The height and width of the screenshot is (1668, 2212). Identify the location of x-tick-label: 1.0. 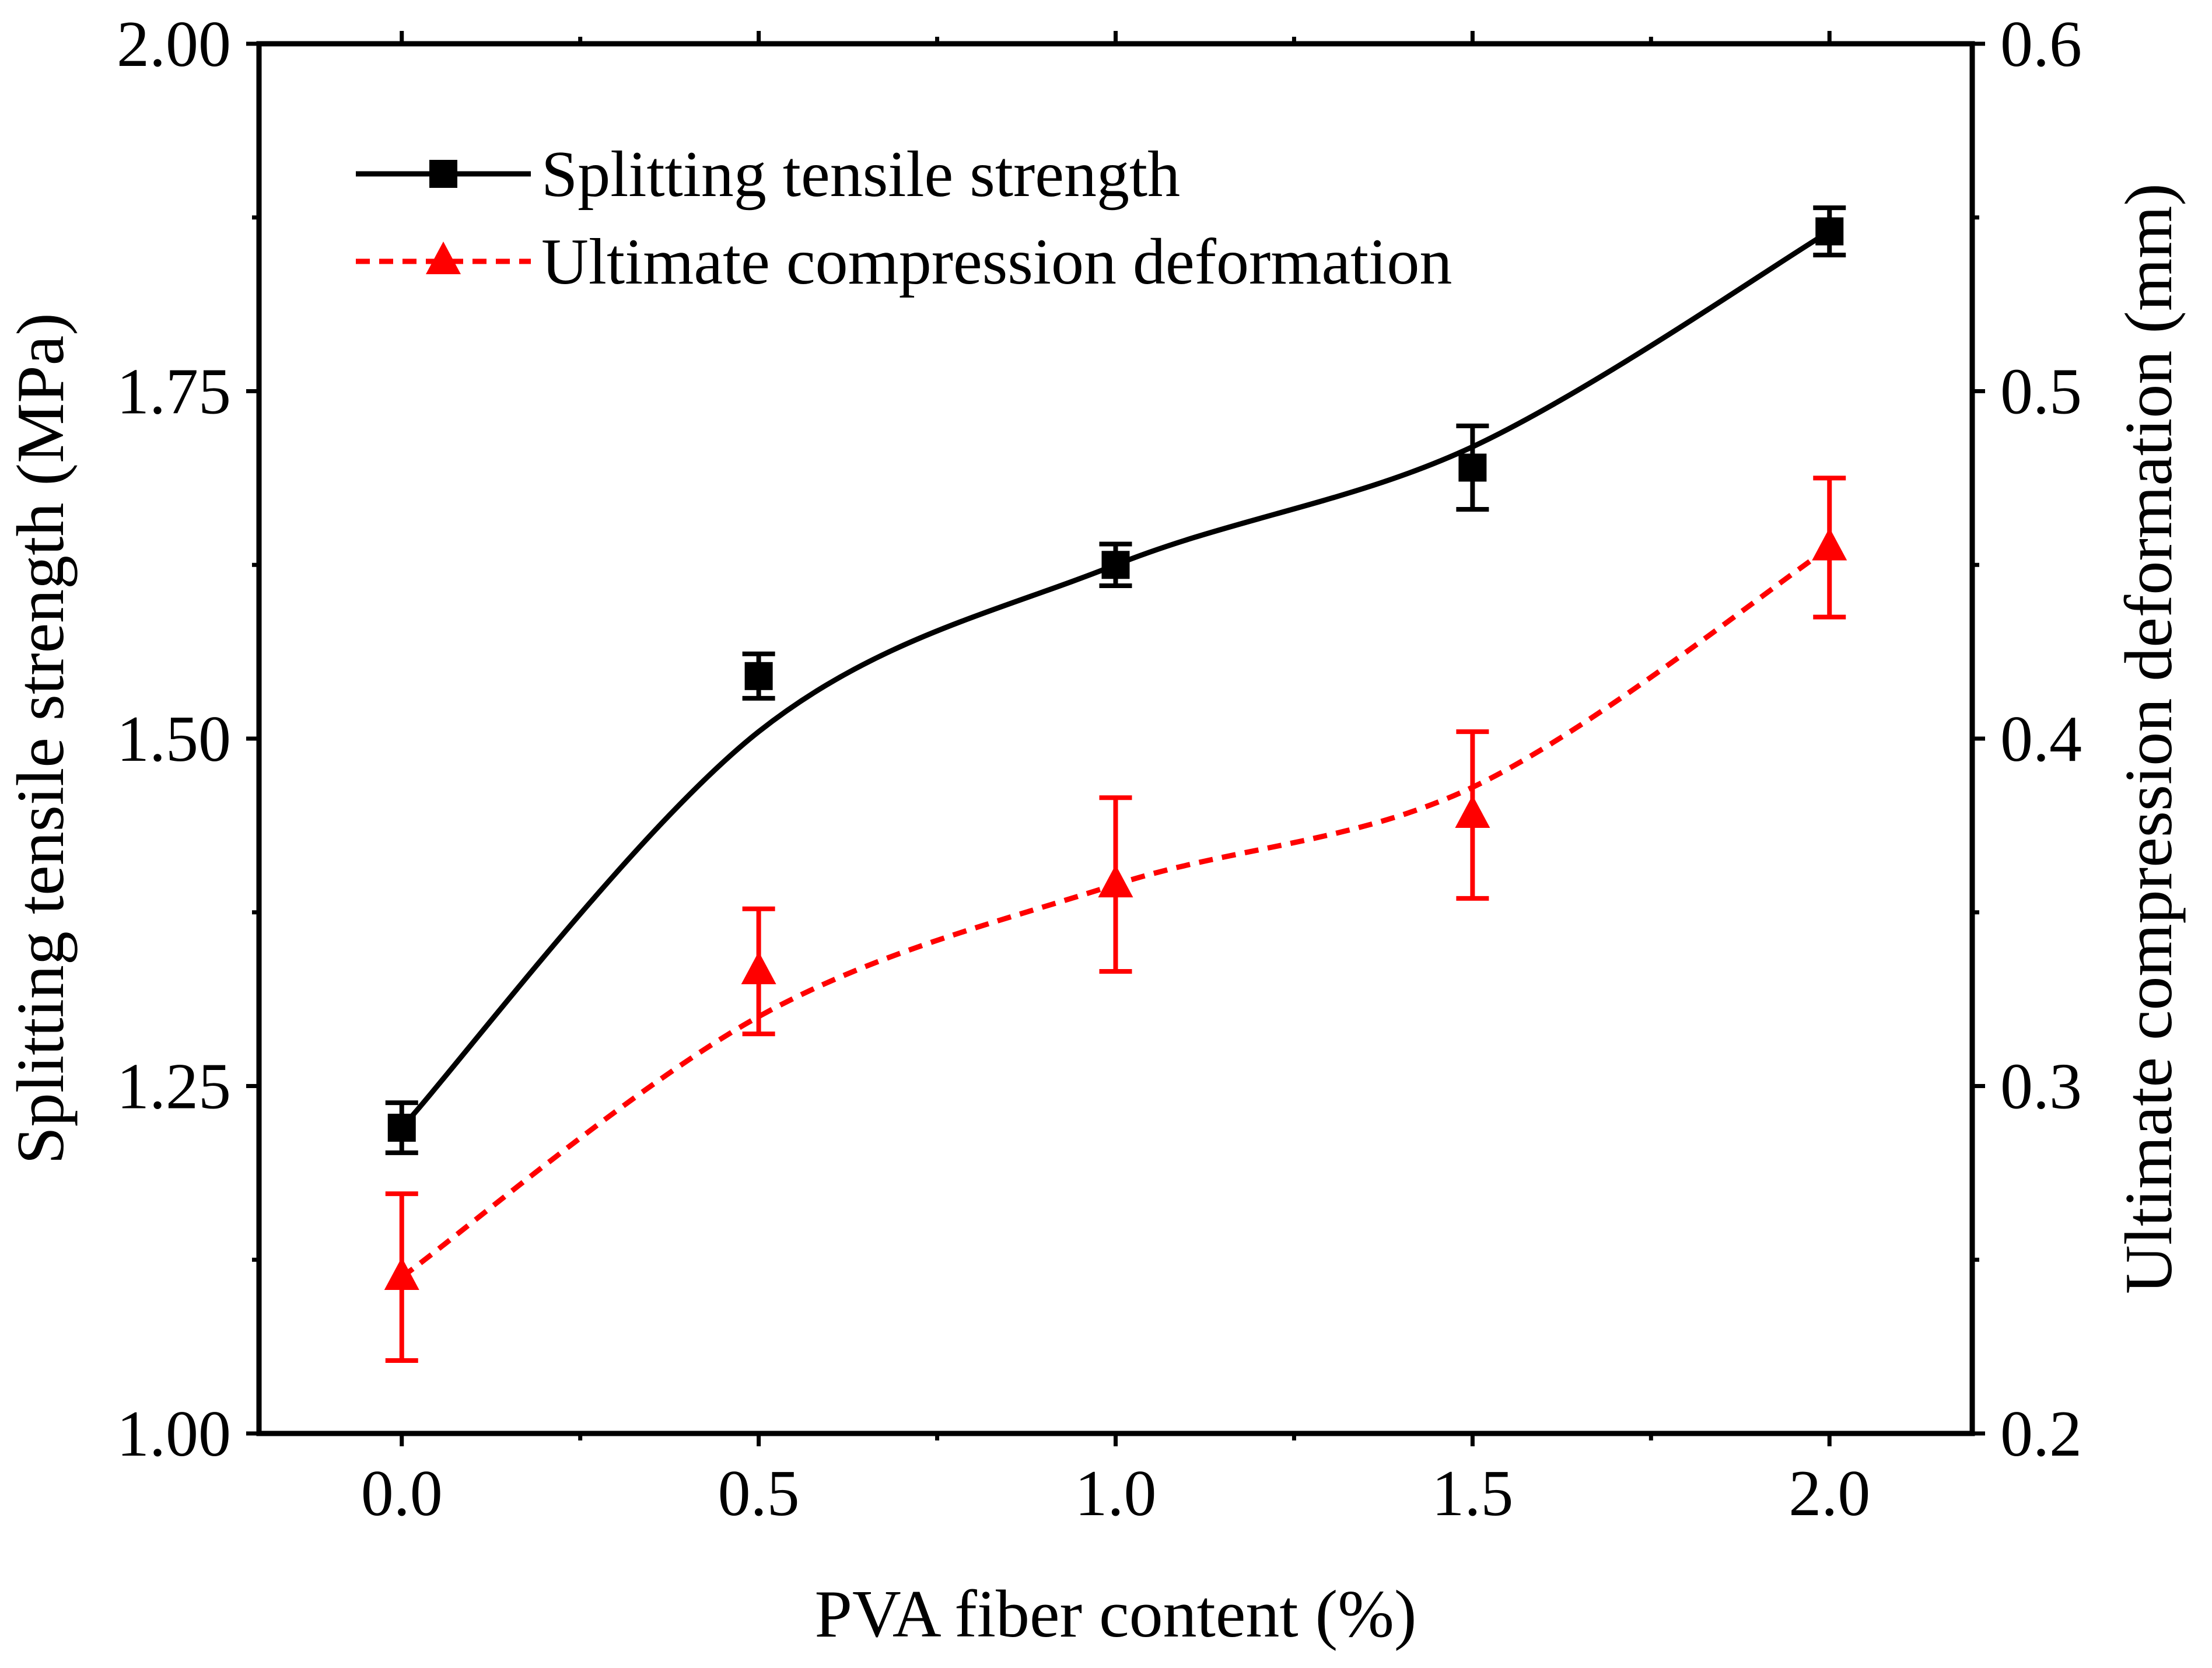
(1116, 1493).